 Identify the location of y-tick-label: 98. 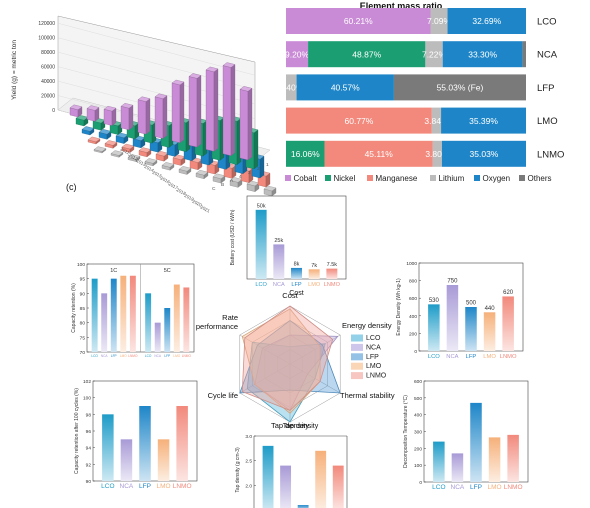
(89, 415).